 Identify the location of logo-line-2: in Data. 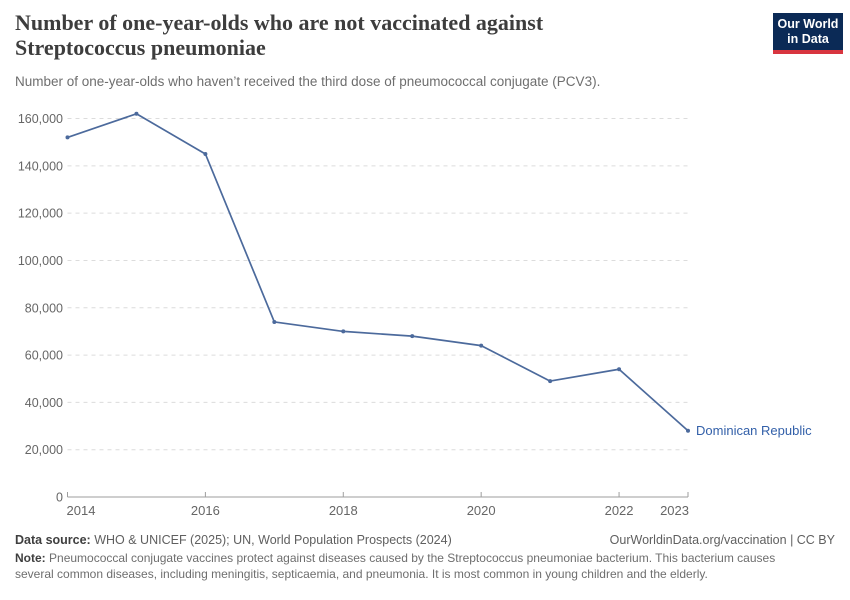
(808, 38).